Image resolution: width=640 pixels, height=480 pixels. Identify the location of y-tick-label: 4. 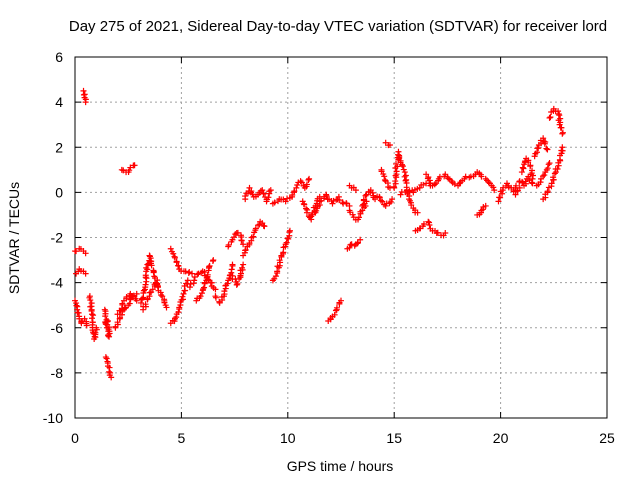
(59, 102).